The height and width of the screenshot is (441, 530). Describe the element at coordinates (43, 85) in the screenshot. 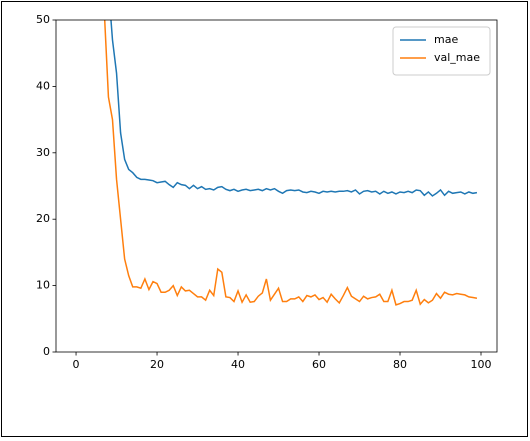

I see `y-tick-label: 40` at that location.